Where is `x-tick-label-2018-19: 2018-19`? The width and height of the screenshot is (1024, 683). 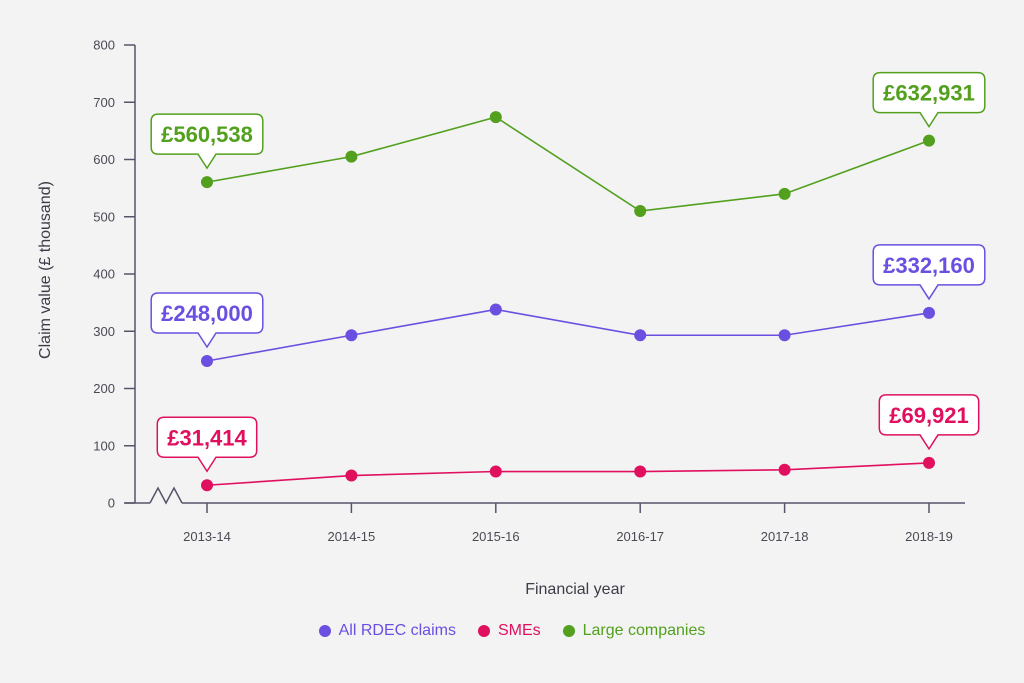
x-tick-label-2018-19: 2018-19 is located at coordinates (929, 536).